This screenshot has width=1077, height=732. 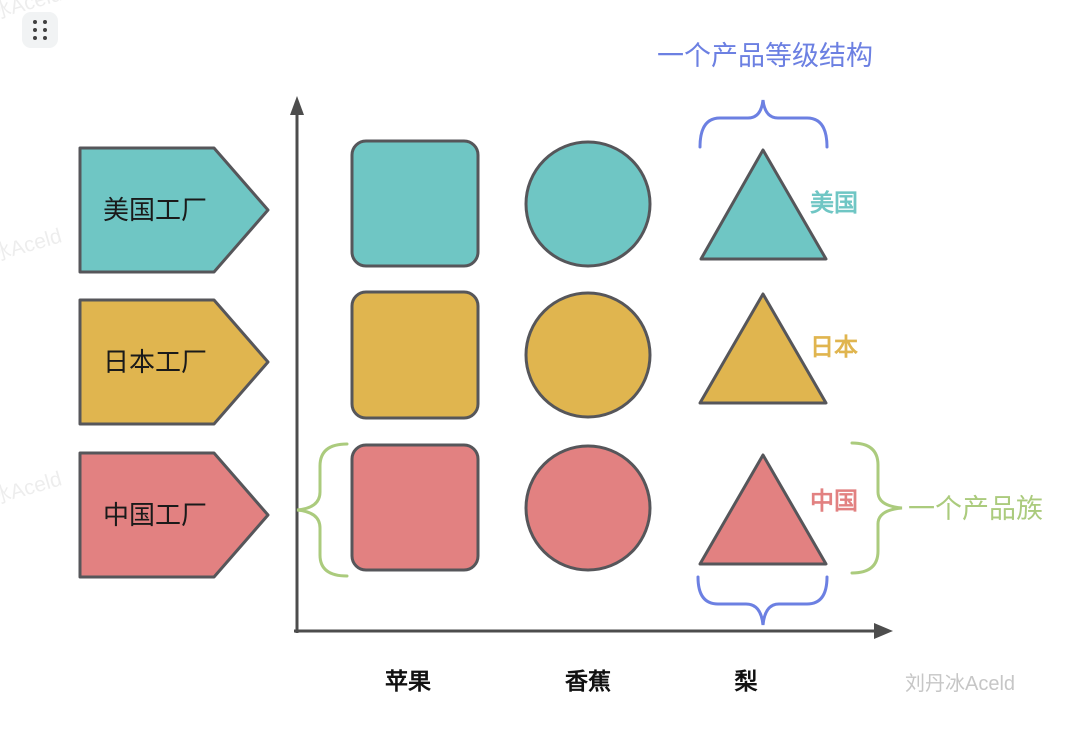 What do you see at coordinates (876, 508) in the screenshot?
I see `family-brace-right` at bounding box center [876, 508].